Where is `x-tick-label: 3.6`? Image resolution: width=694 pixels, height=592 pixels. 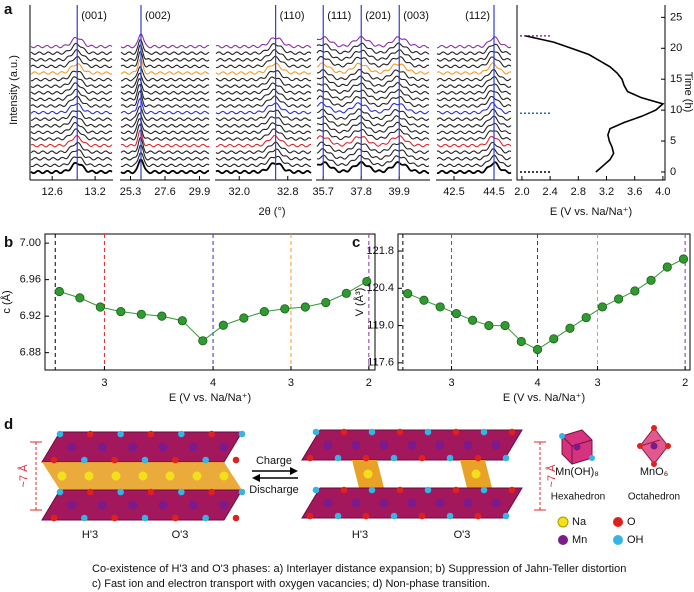
x-tick-label: 3.6 is located at coordinates (634, 192).